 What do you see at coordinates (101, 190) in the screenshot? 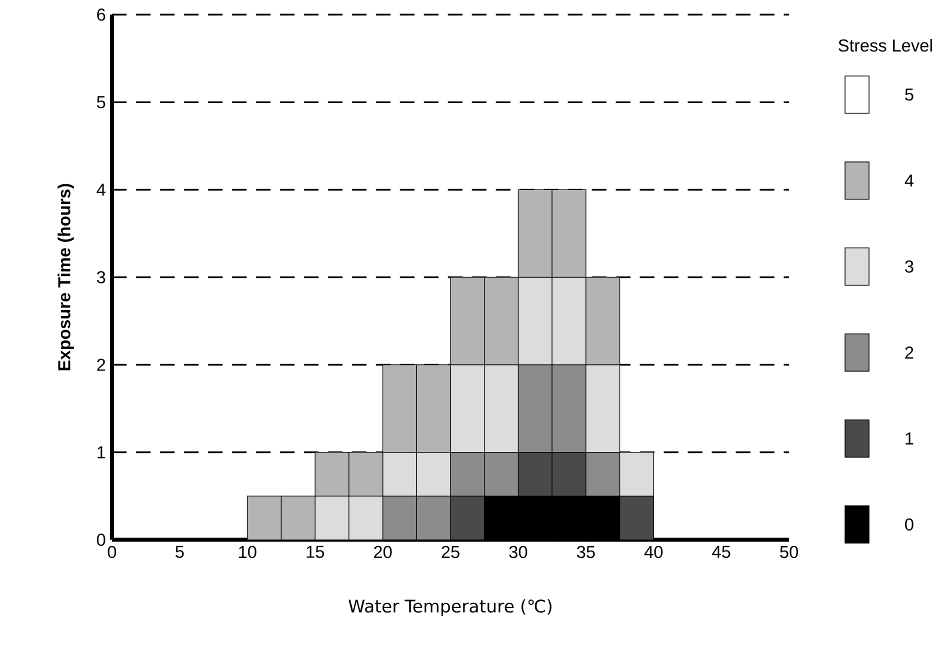
I see `y-tick-label: 4` at bounding box center [101, 190].